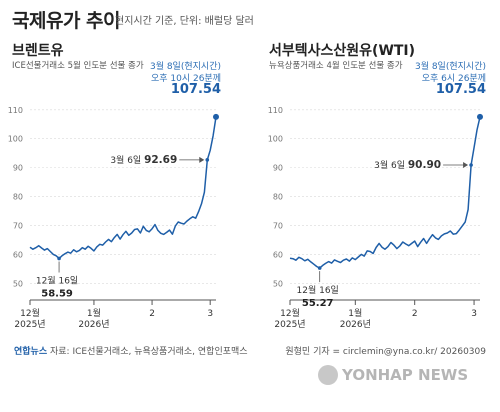  Describe the element at coordinates (38, 51) in the screenshot. I see `chart-title-brent: 브렌트유` at that location.